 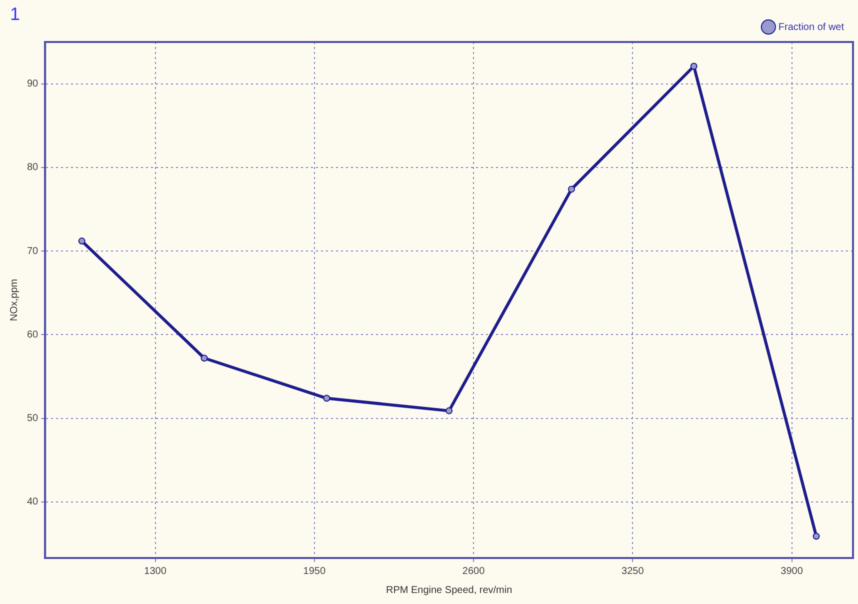 What do you see at coordinates (474, 571) in the screenshot?
I see `x-tick-label: 2600` at bounding box center [474, 571].